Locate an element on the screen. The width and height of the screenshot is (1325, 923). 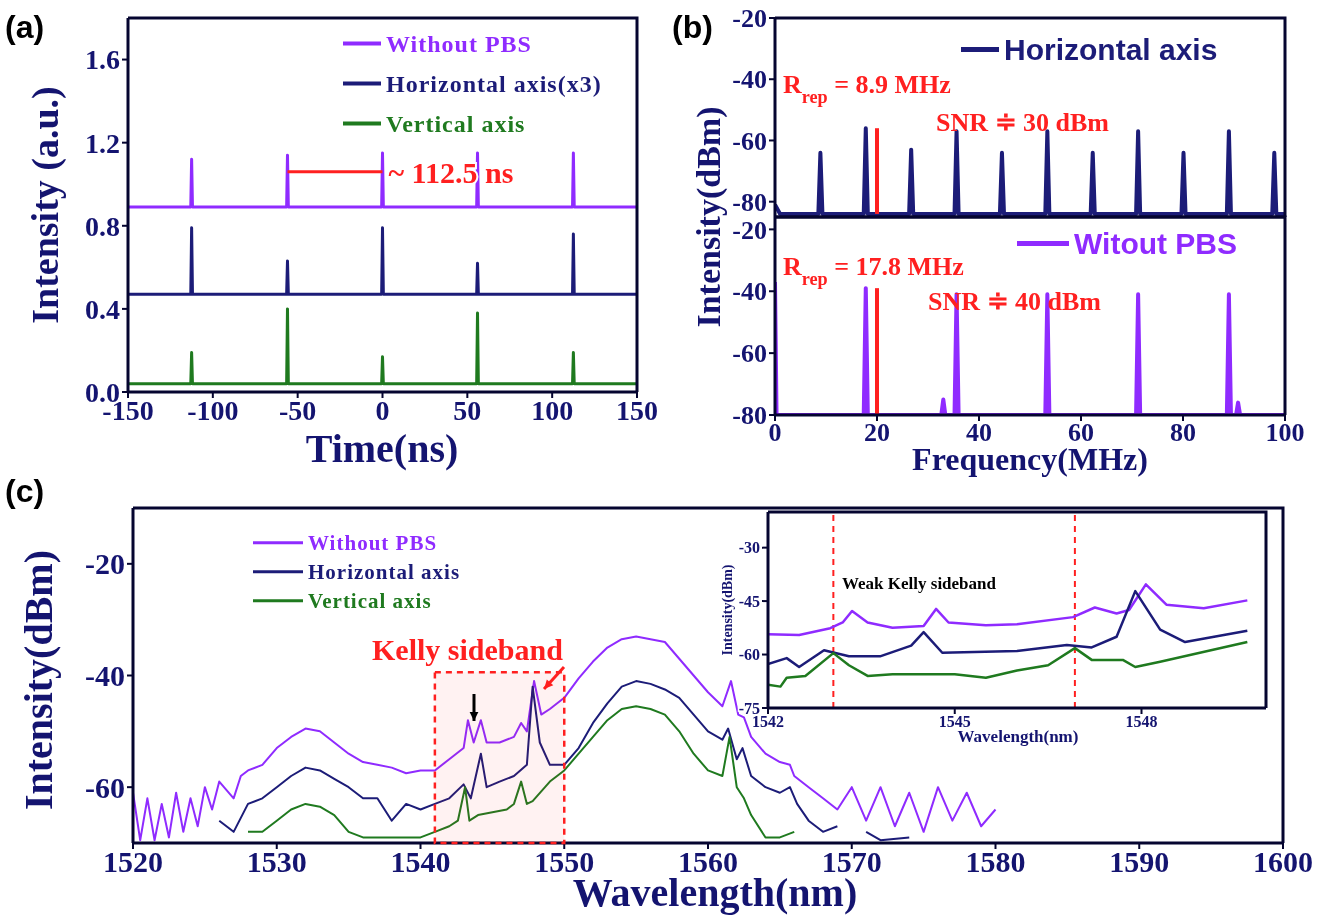
x-tick-label: 1548 is located at coordinates (1141, 722).